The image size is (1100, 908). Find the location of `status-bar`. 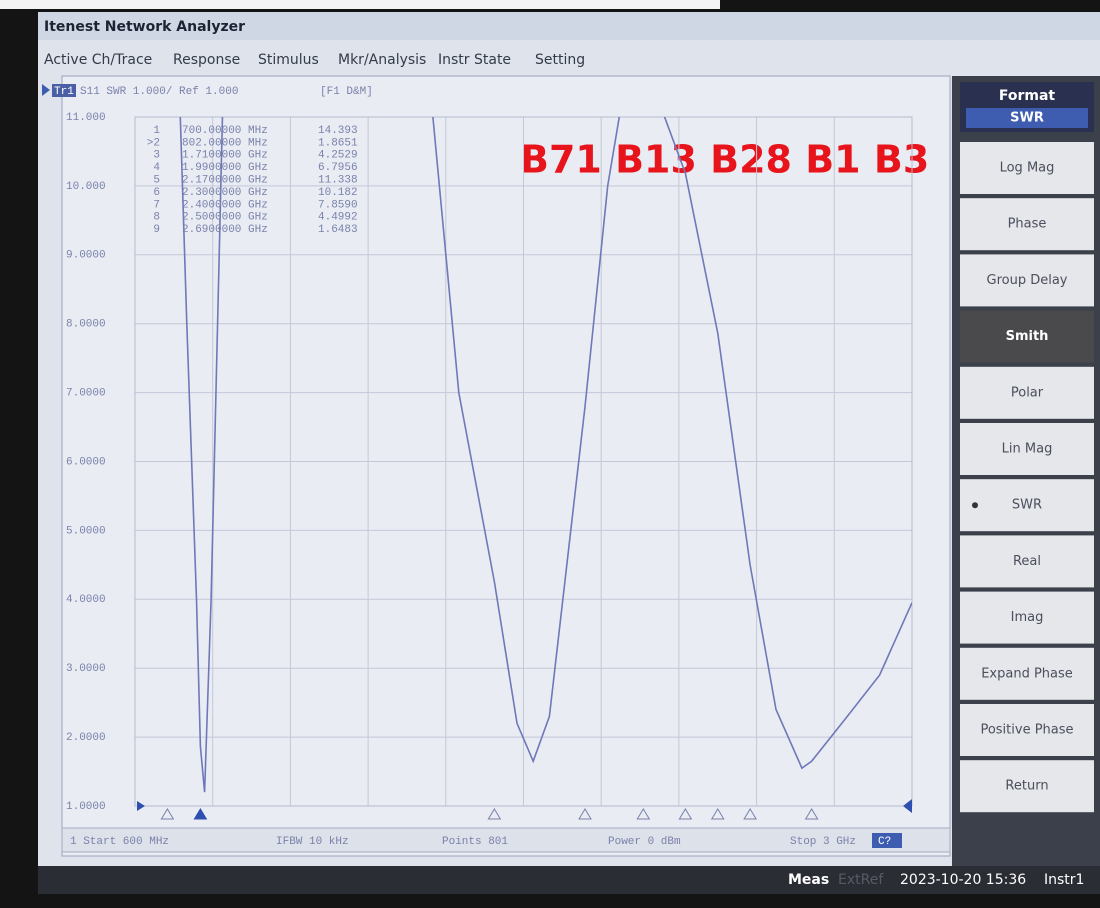

status-bar is located at coordinates (506, 840).